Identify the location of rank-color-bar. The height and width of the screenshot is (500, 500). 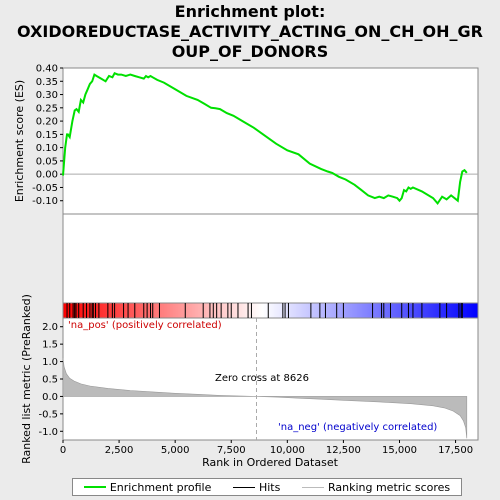
(270, 310).